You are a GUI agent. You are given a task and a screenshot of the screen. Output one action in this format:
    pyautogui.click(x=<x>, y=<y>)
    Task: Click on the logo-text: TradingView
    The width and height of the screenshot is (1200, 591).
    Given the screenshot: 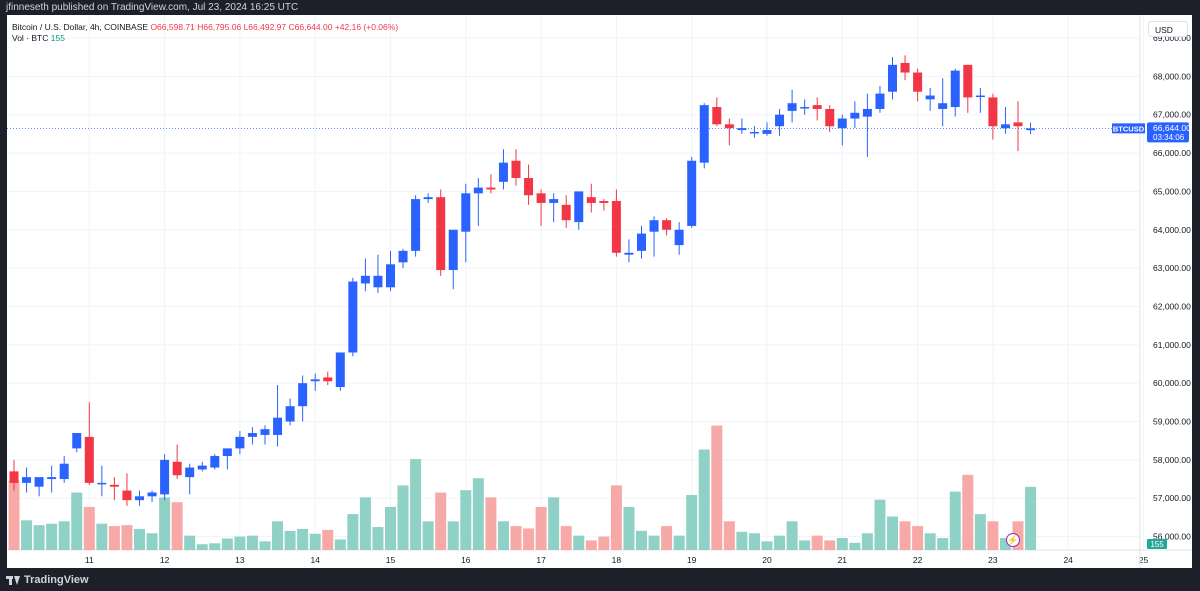 What is the action you would take?
    pyautogui.click(x=56, y=580)
    